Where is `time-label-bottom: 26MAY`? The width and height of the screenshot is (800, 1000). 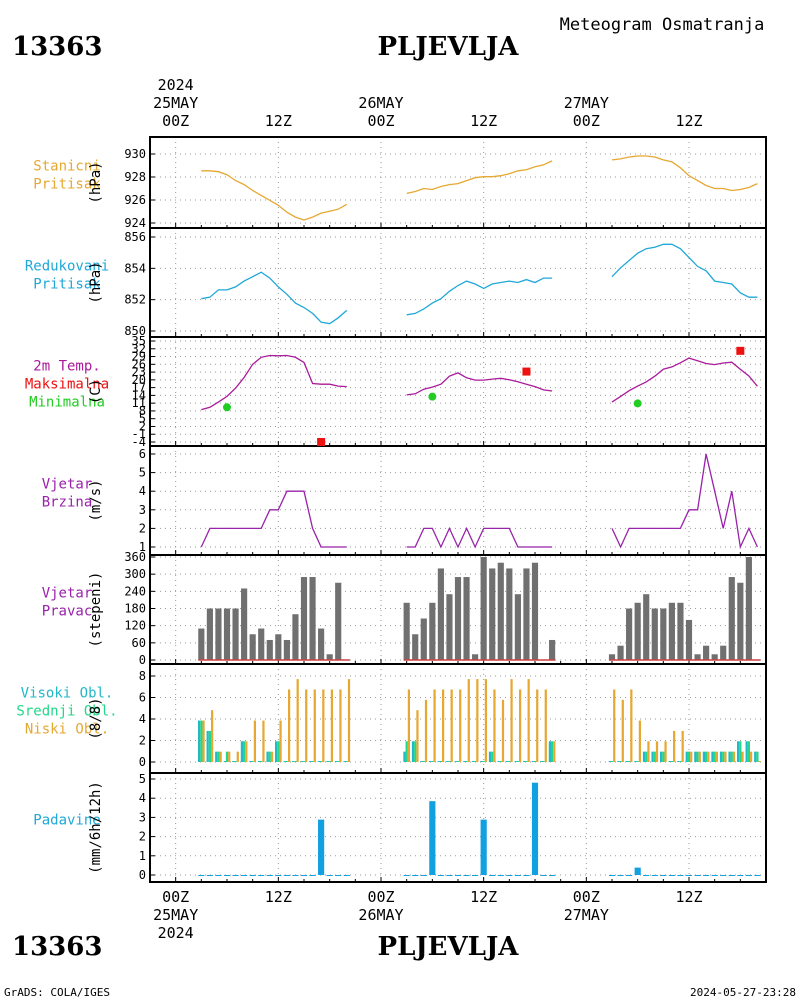 time-label-bottom: 26MAY is located at coordinates (380, 915).